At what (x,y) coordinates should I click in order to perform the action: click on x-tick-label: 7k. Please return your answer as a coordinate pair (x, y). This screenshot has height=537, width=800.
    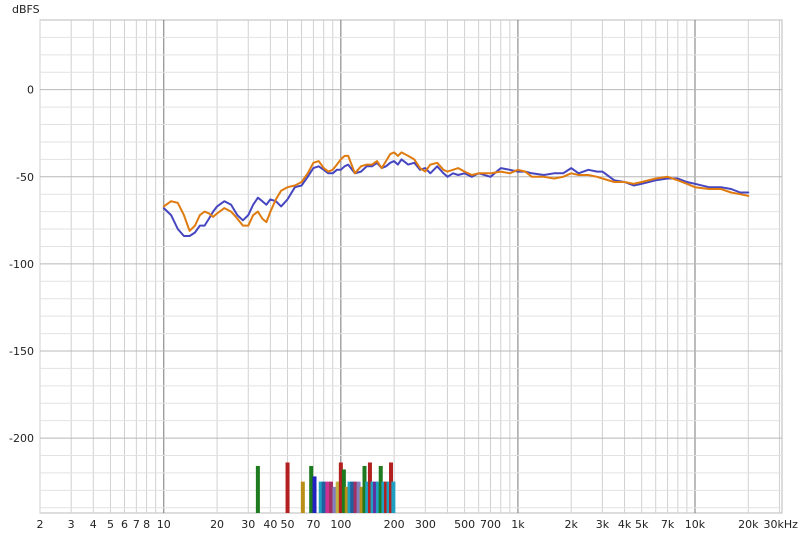
    Looking at the image, I should click on (668, 524).